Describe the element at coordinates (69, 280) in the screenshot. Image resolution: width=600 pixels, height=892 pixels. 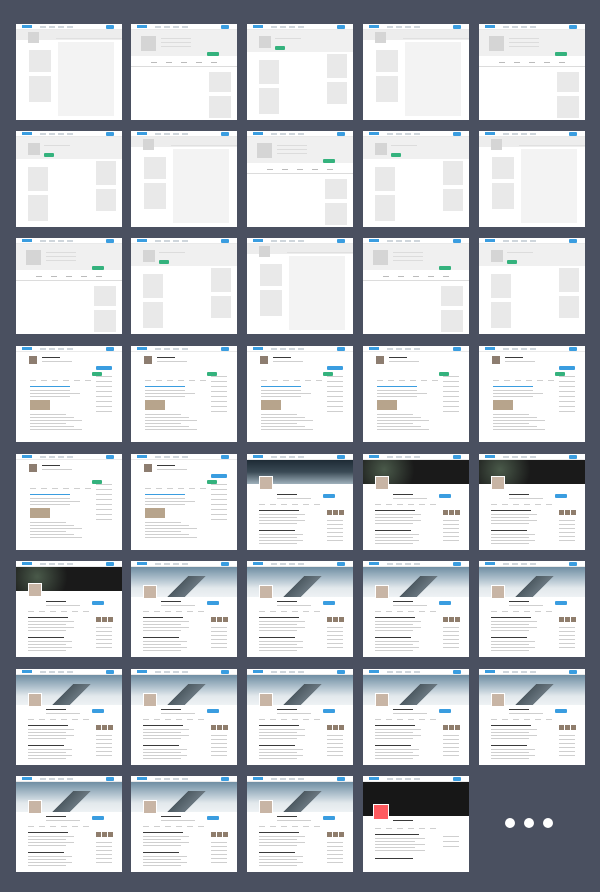
I see `divider` at that location.